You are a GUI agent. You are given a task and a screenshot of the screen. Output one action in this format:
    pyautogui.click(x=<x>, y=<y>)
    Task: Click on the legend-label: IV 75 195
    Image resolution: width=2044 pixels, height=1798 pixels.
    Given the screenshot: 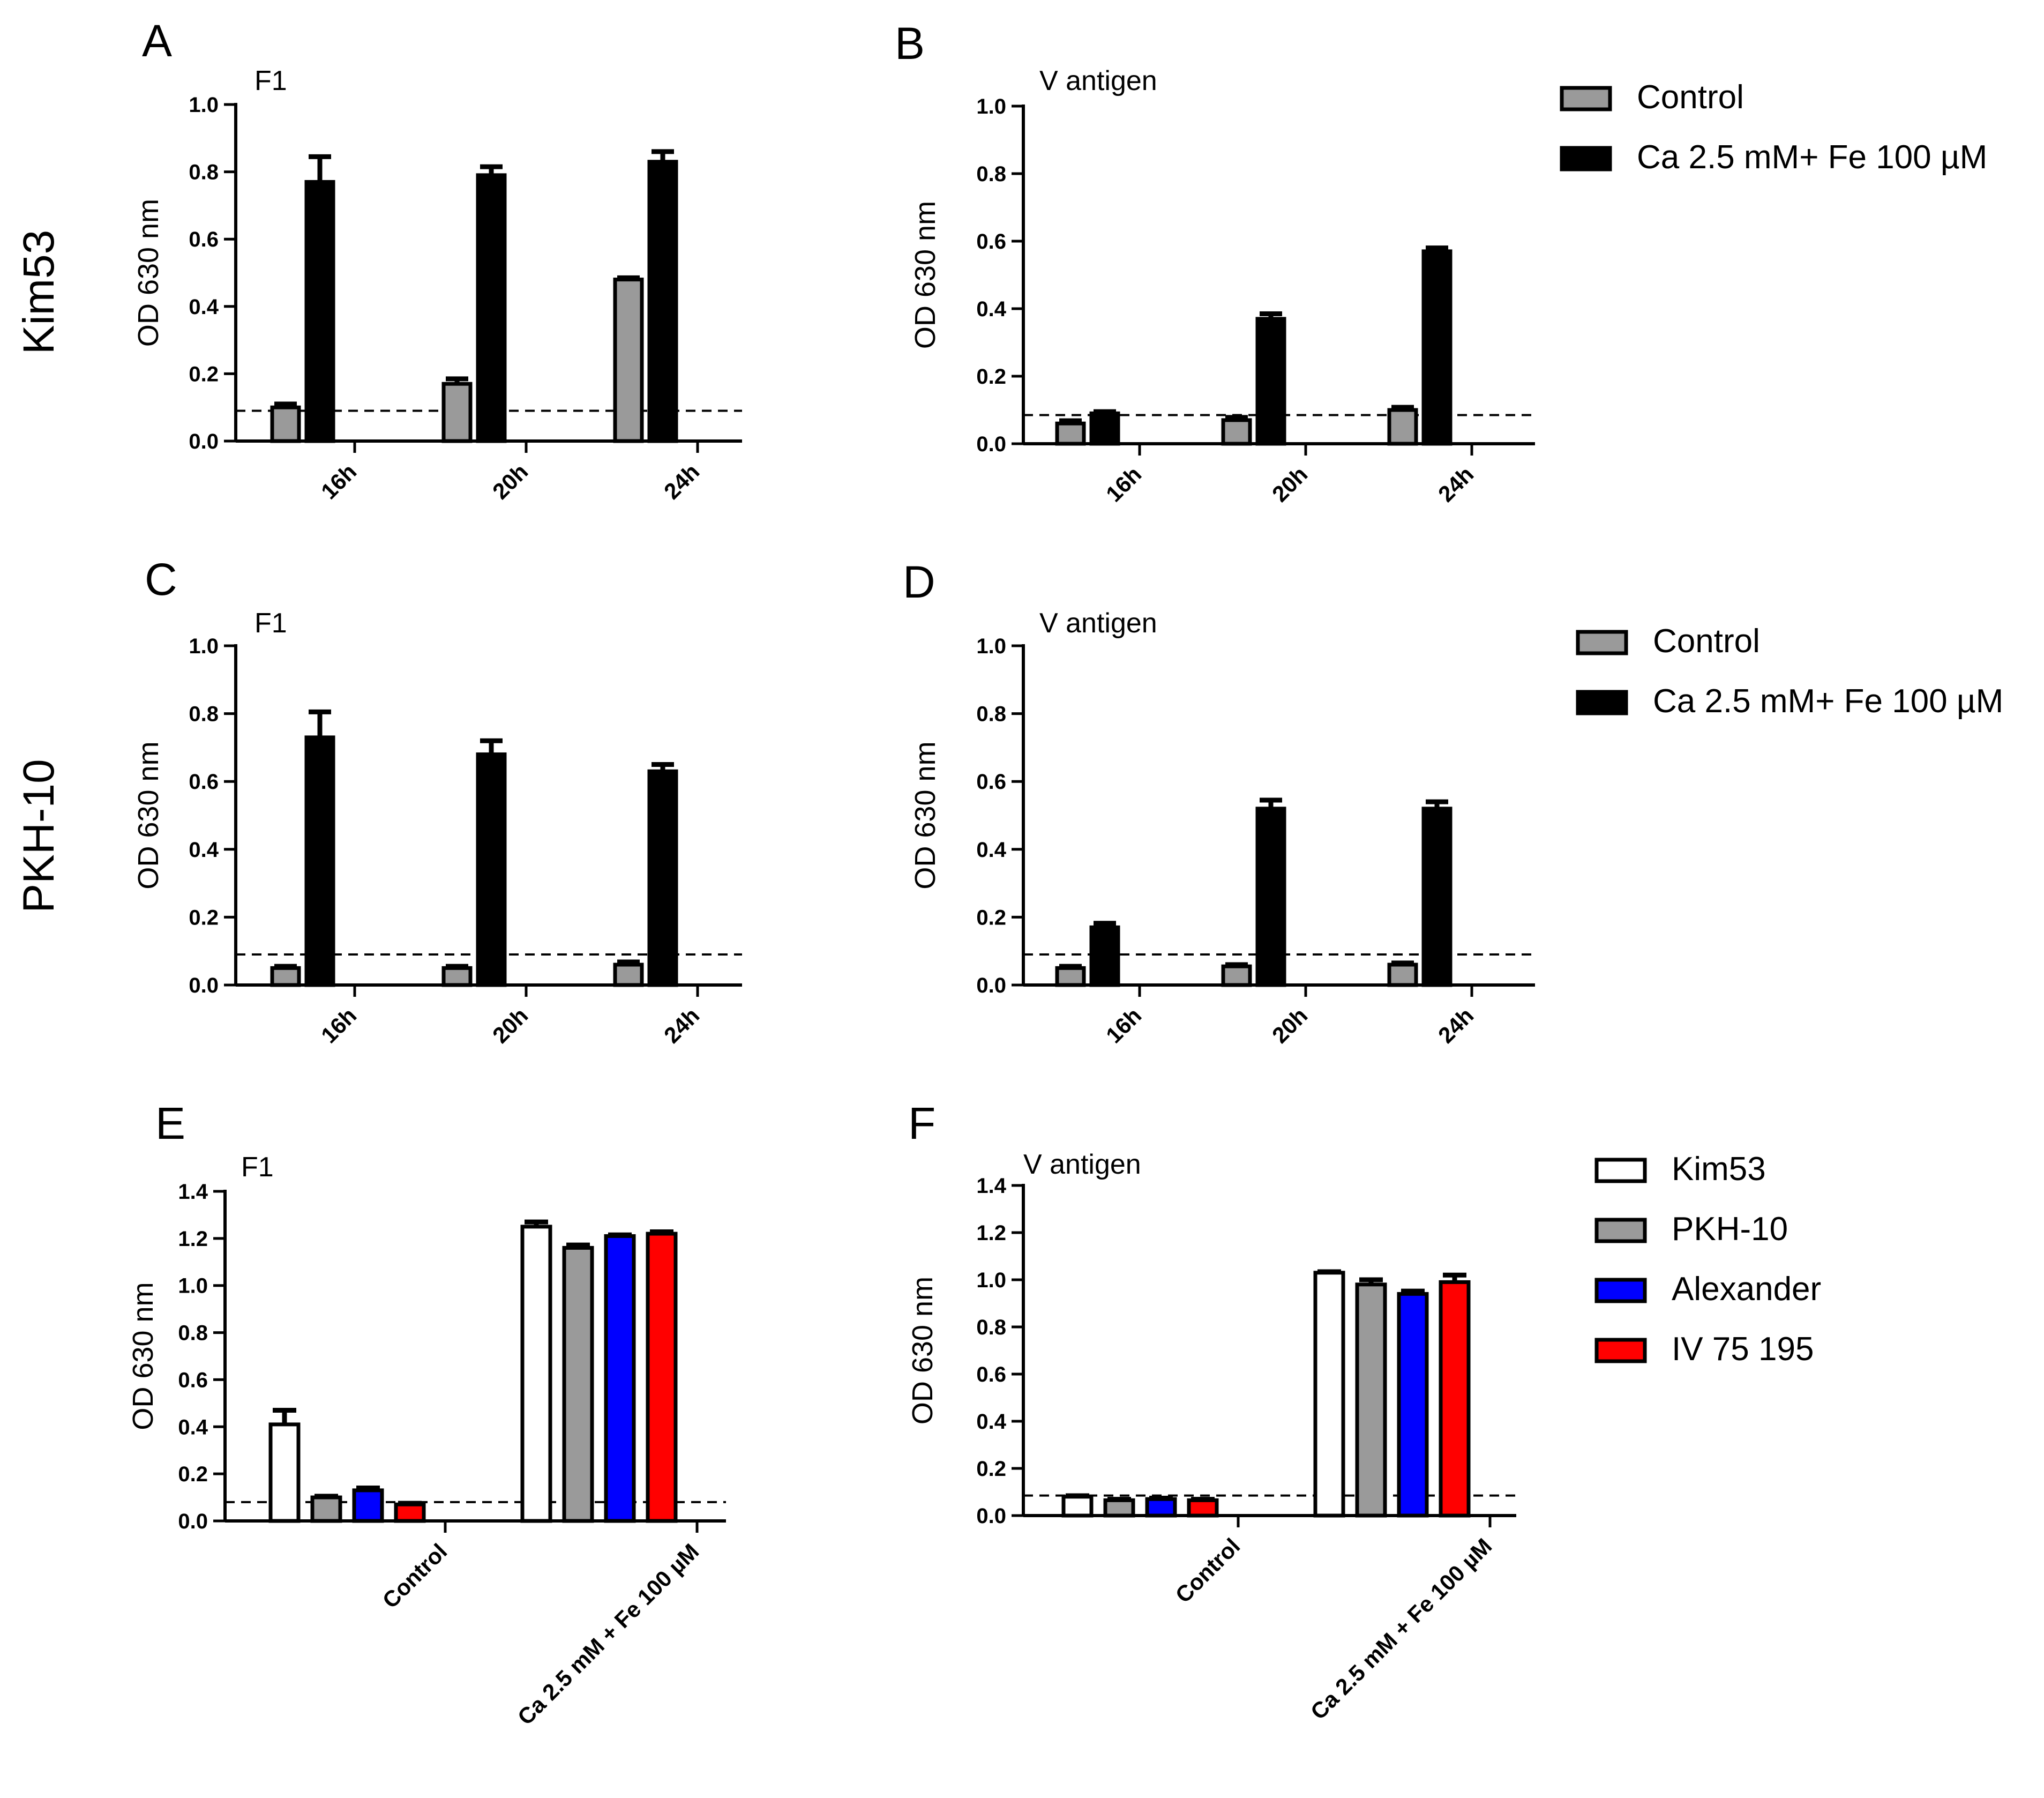 What is the action you would take?
    pyautogui.click(x=1743, y=1349)
    